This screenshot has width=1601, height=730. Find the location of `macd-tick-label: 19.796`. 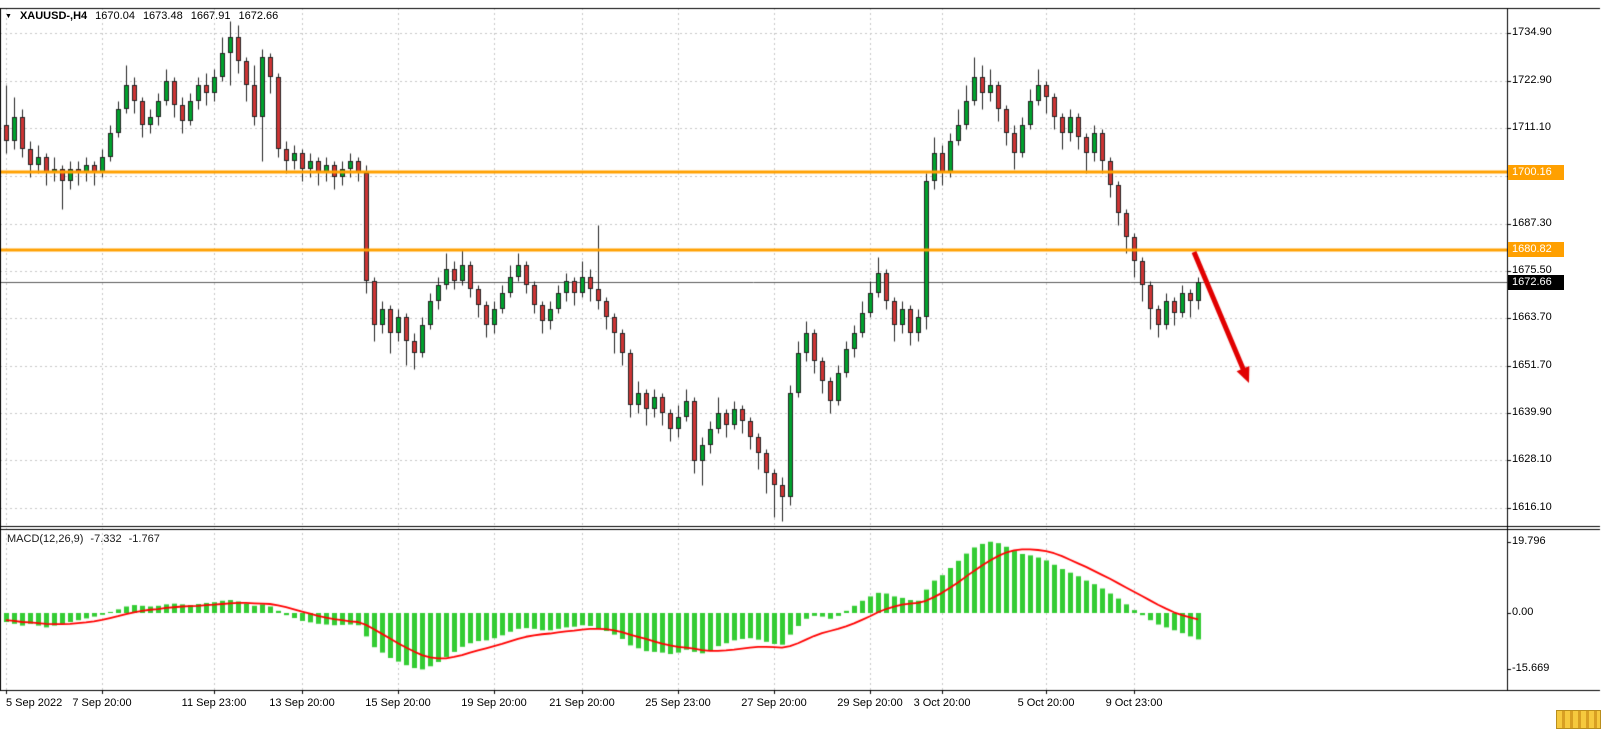

macd-tick-label: 19.796 is located at coordinates (1529, 540).